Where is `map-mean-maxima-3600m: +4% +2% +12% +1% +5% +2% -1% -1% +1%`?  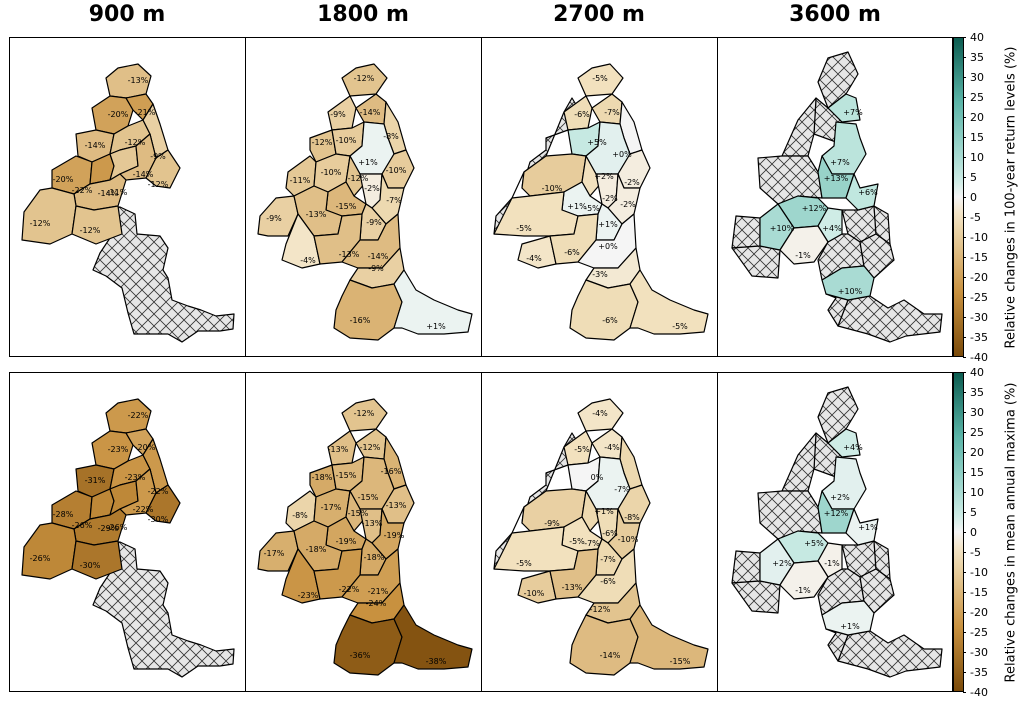 map-mean-maxima-3600m: +4% +2% +12% +1% +5% +2% -1% -1% +1% is located at coordinates (837, 532).